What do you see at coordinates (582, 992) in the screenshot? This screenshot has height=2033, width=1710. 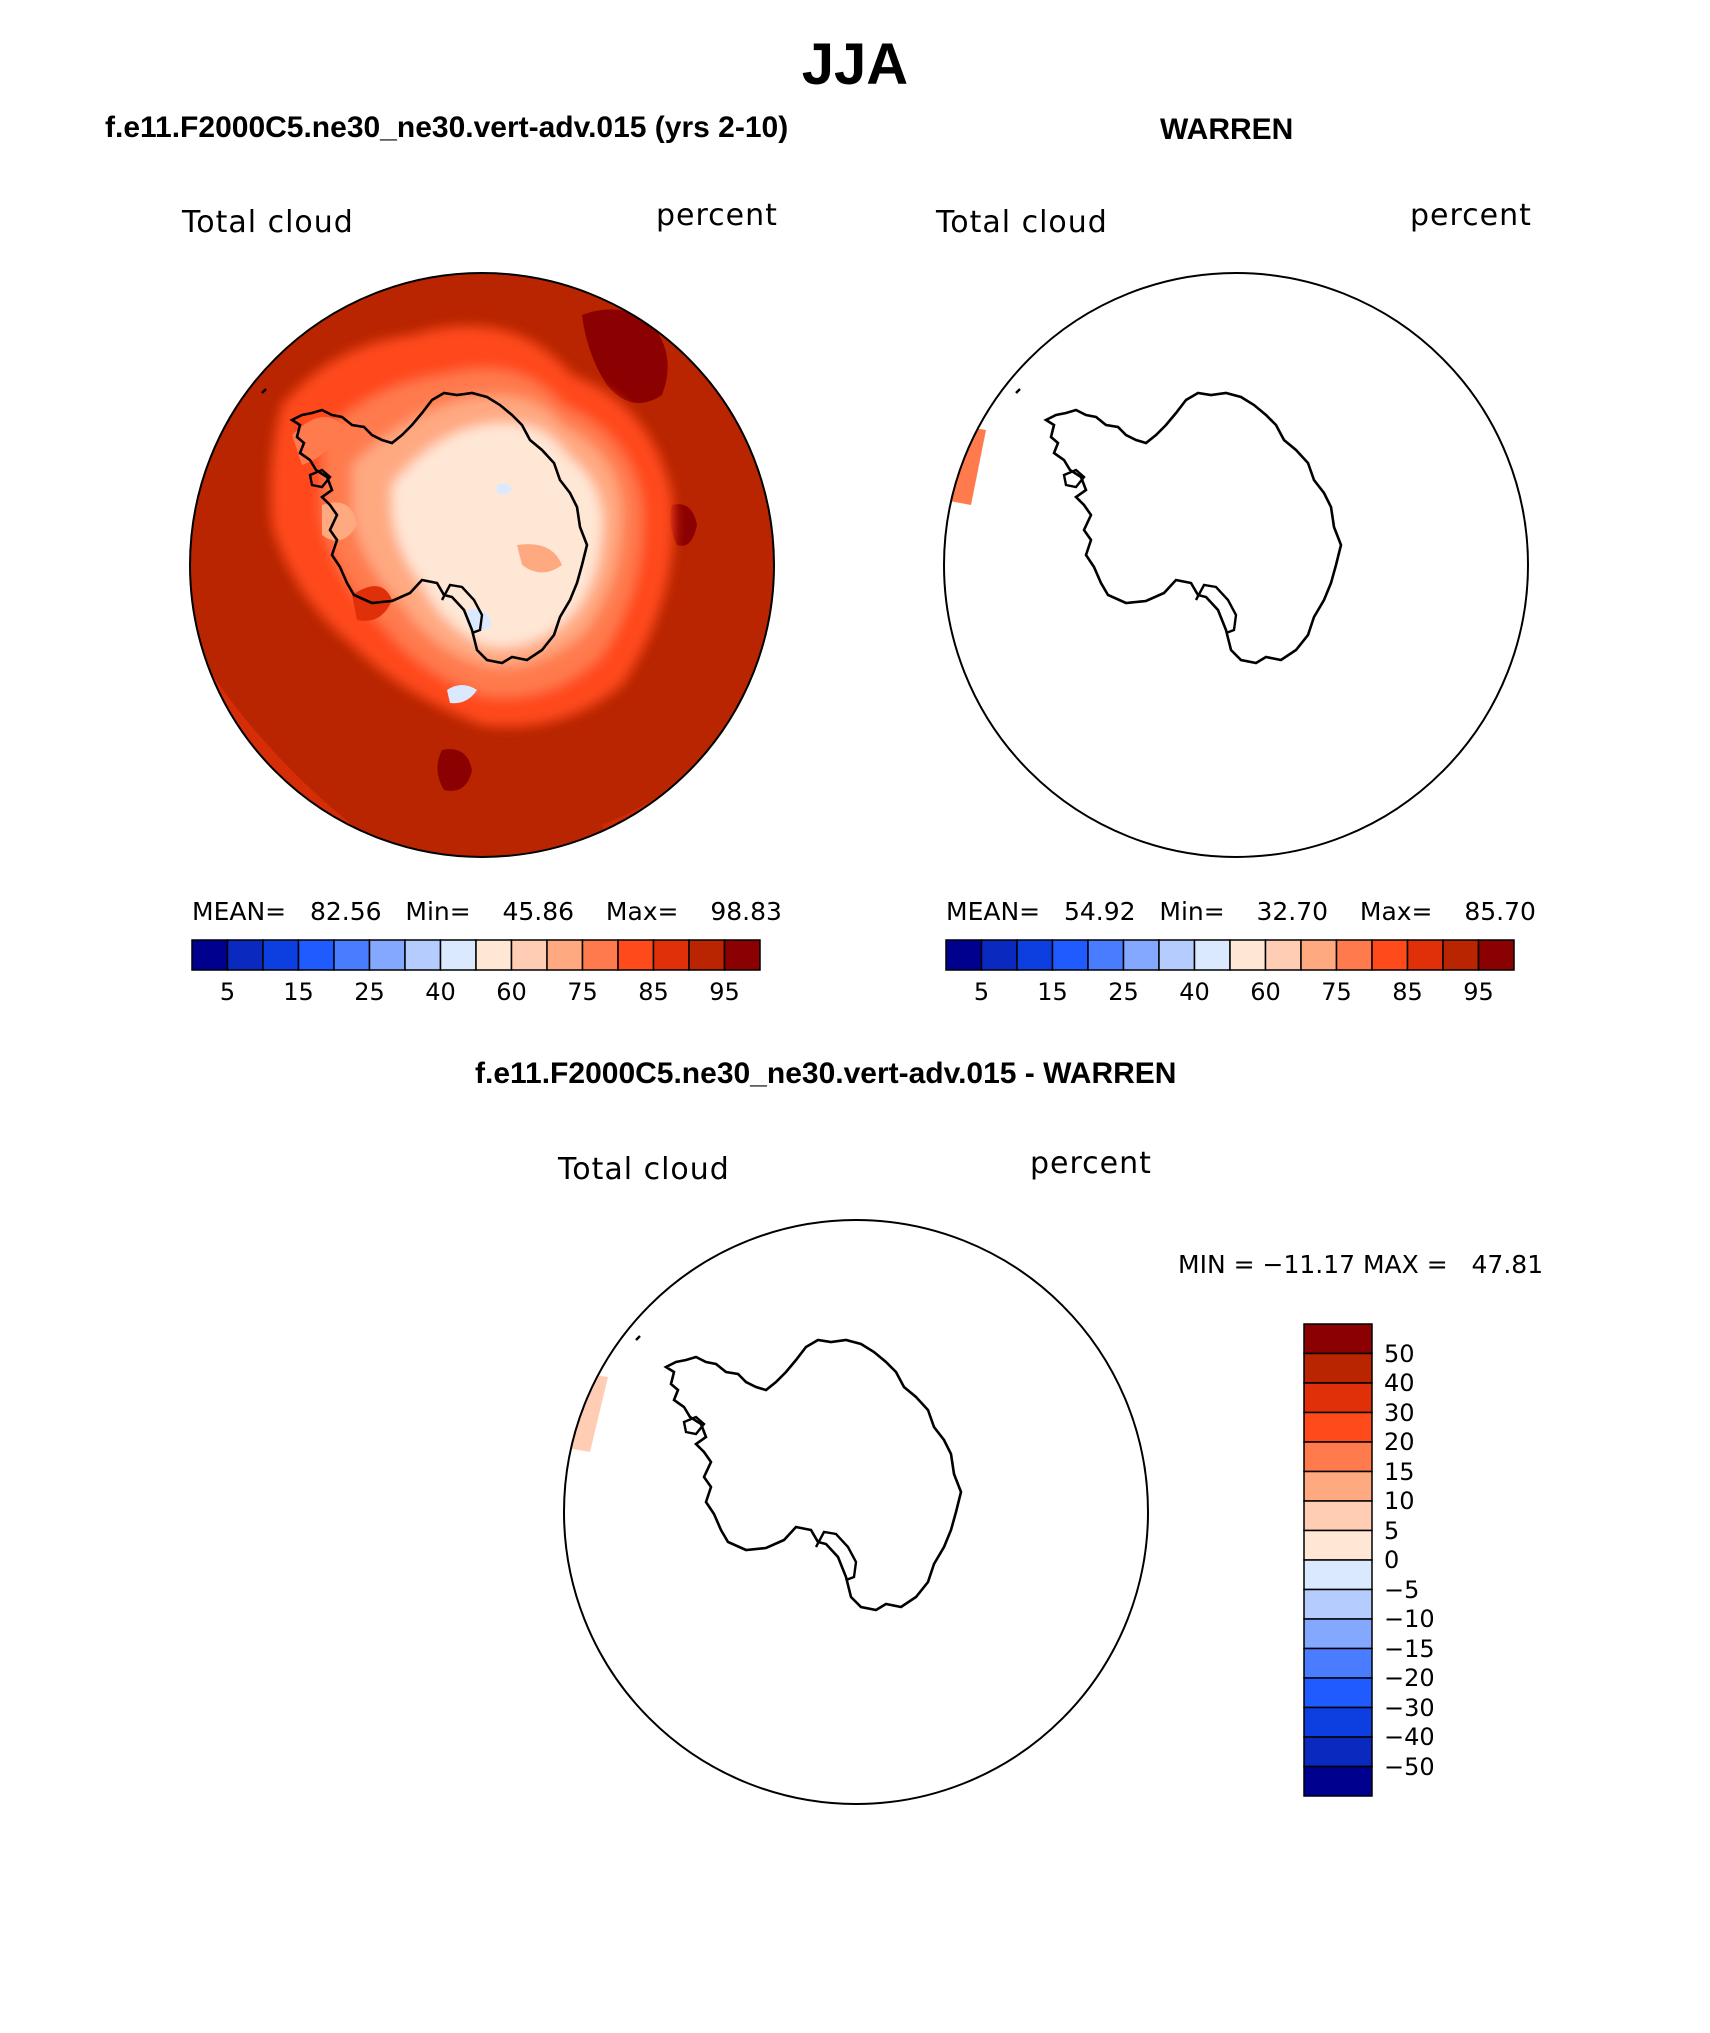 I see `model-colorbar-tick-label: 75` at bounding box center [582, 992].